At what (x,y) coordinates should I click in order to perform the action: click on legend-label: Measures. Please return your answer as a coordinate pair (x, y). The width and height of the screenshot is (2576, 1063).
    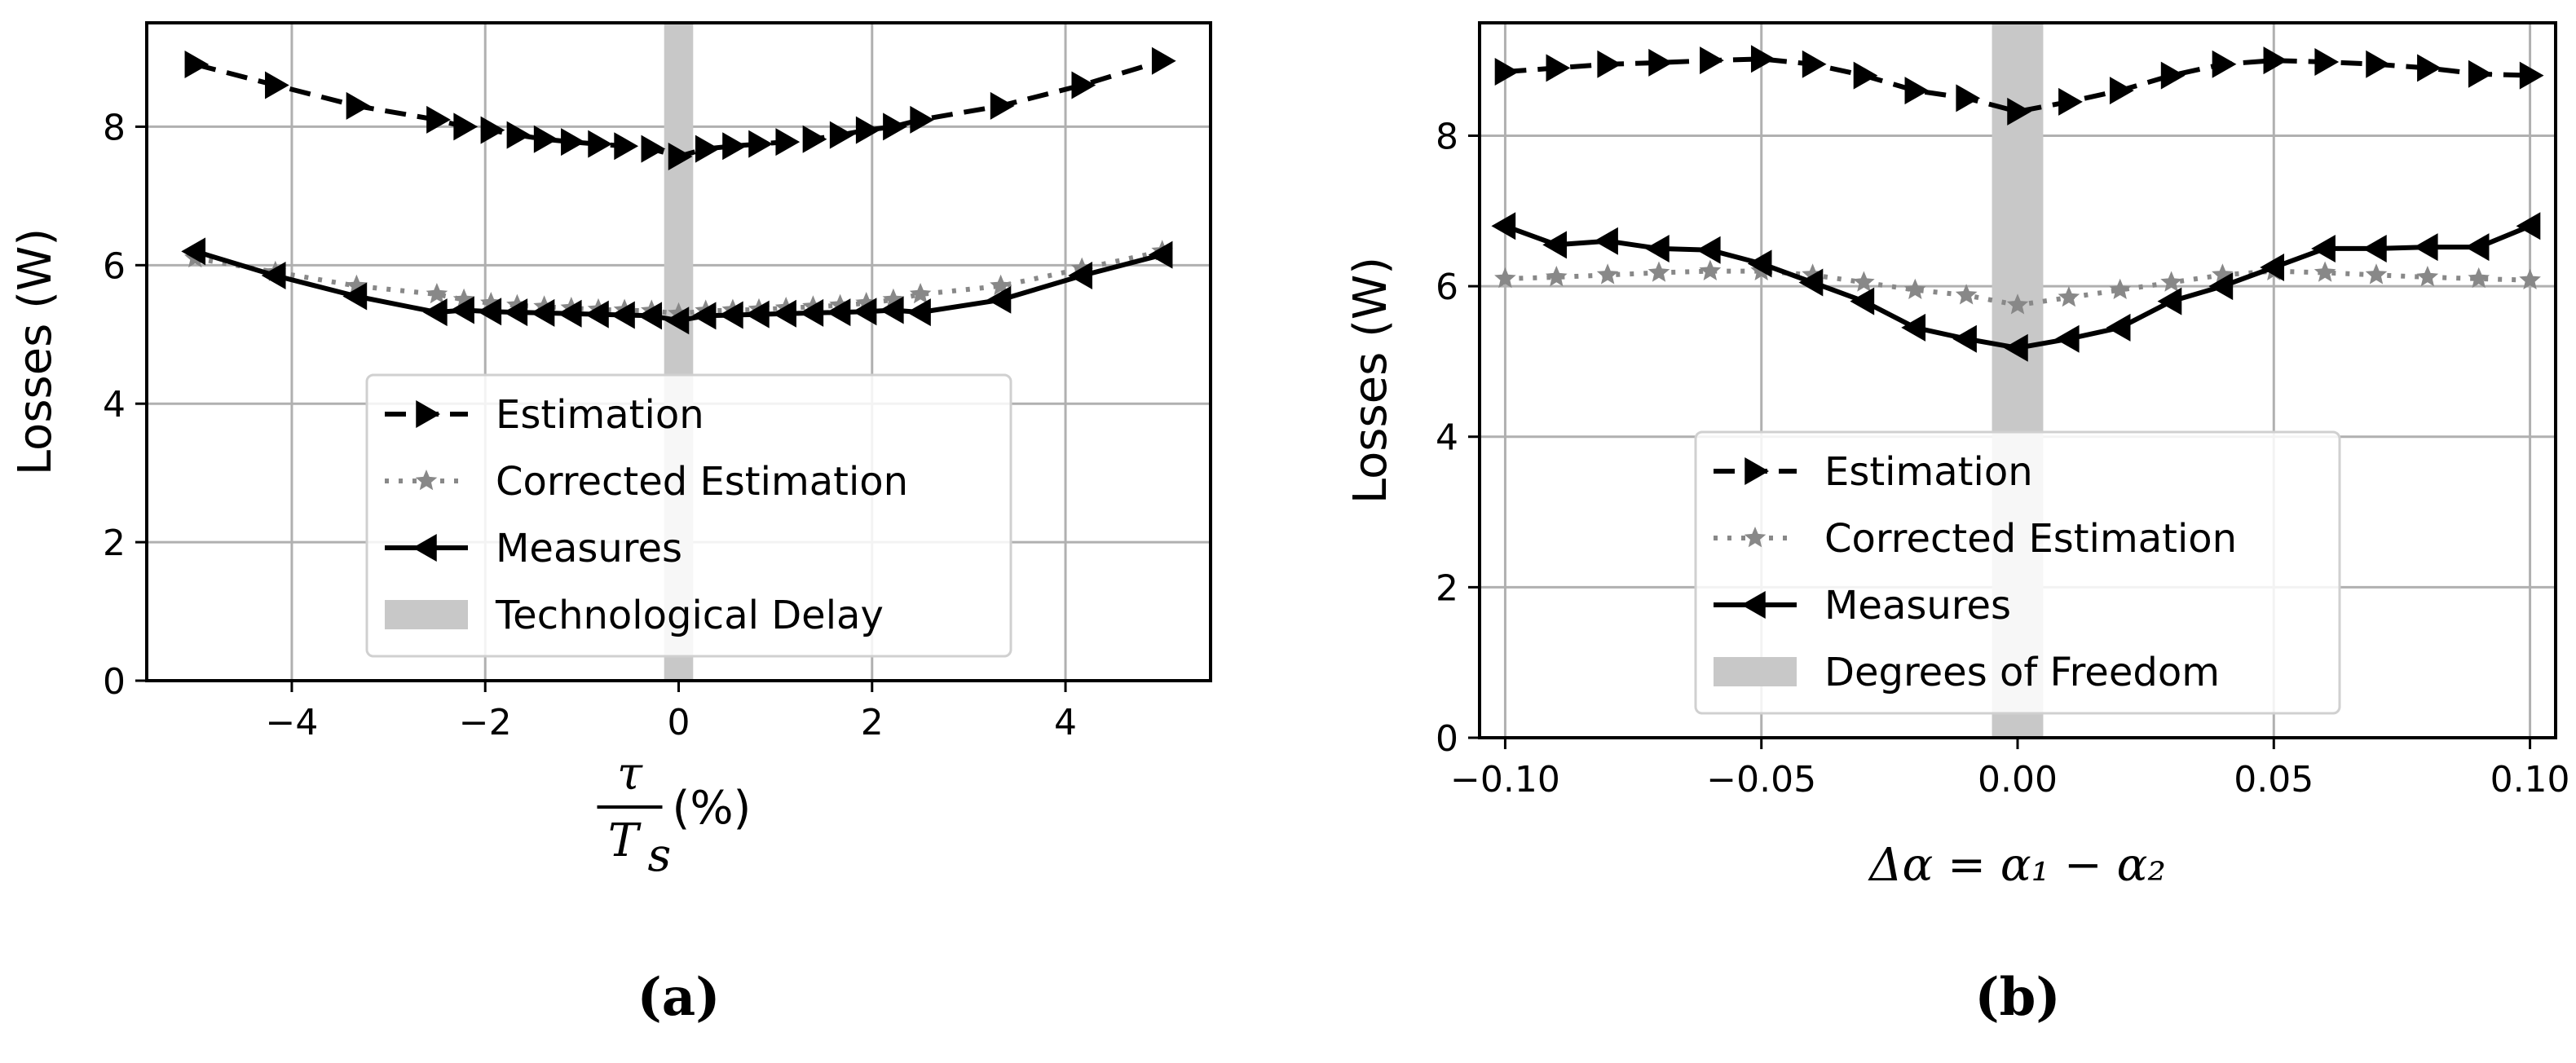
    Looking at the image, I should click on (589, 548).